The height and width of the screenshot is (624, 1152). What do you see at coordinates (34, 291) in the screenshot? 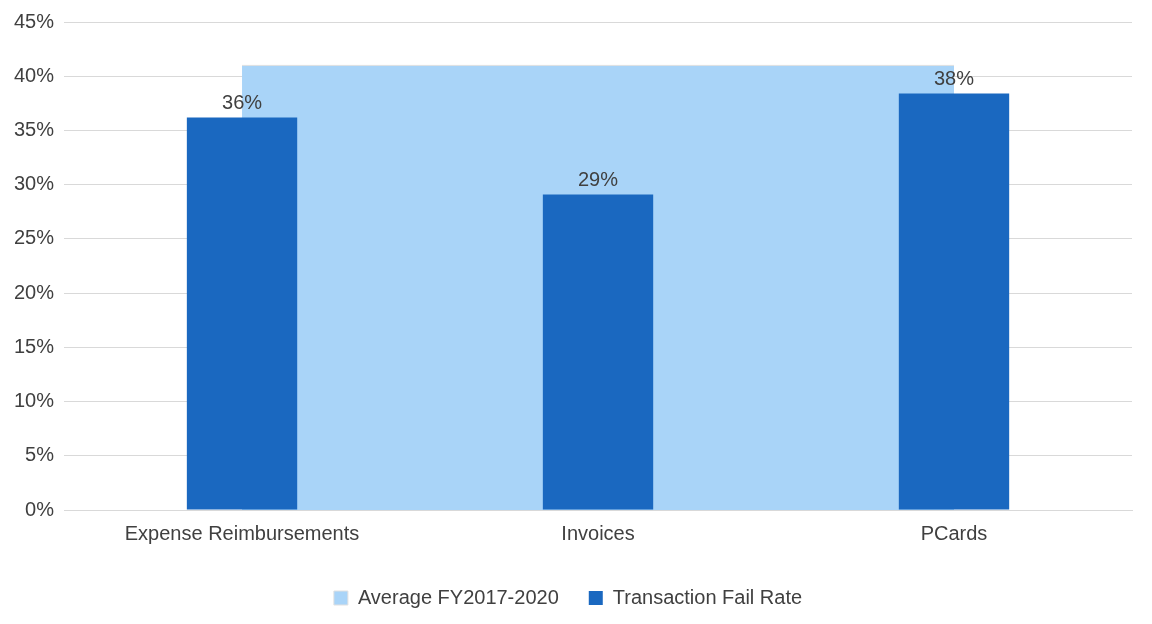
I see `y-tick-label: 20%` at bounding box center [34, 291].